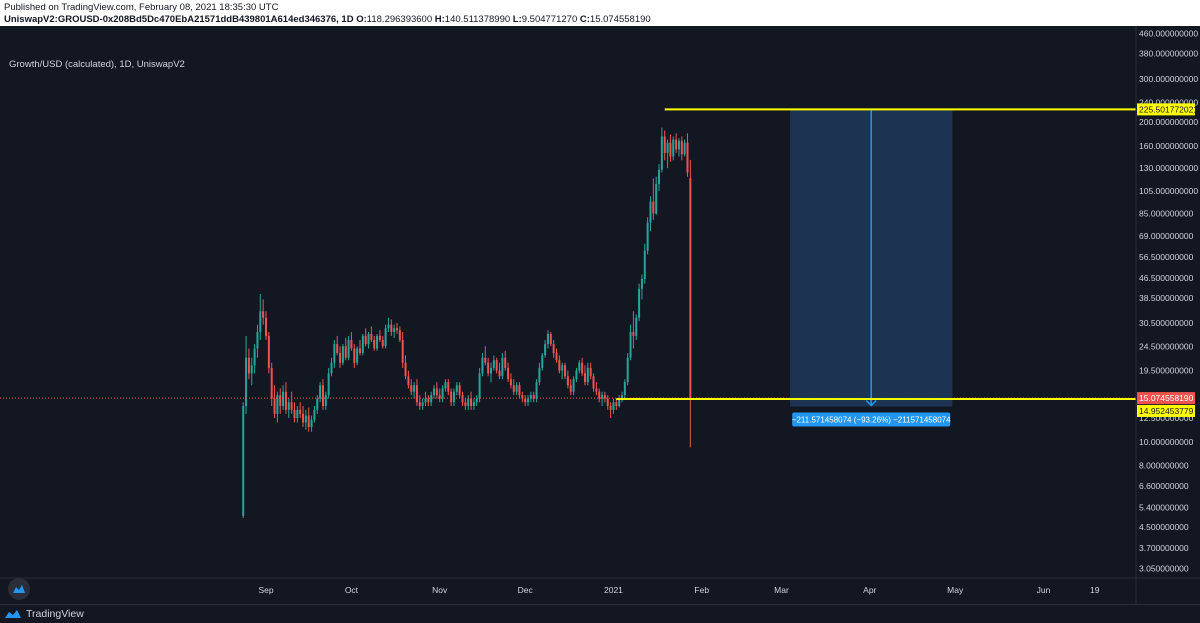  Describe the element at coordinates (97, 64) in the screenshot. I see `chart-title: Growth/USD (calculated), 1D, UniswapV2` at that location.